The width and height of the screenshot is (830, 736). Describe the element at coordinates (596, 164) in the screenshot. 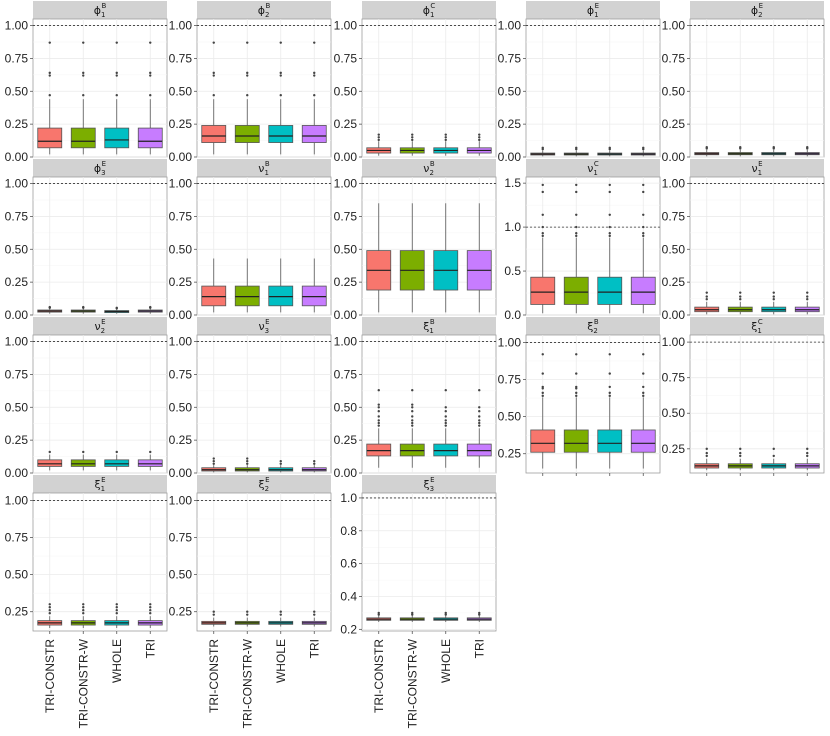

I see `facet-superscript: C` at that location.